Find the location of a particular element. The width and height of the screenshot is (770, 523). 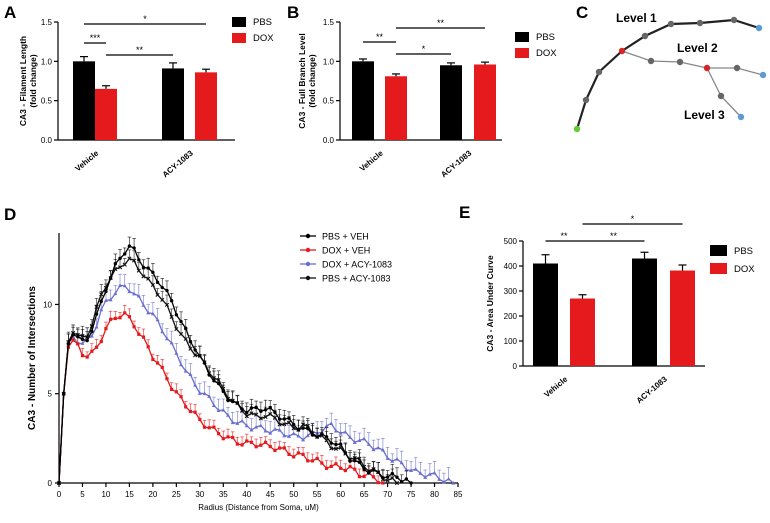

panel-label-d: D is located at coordinates (10, 214).